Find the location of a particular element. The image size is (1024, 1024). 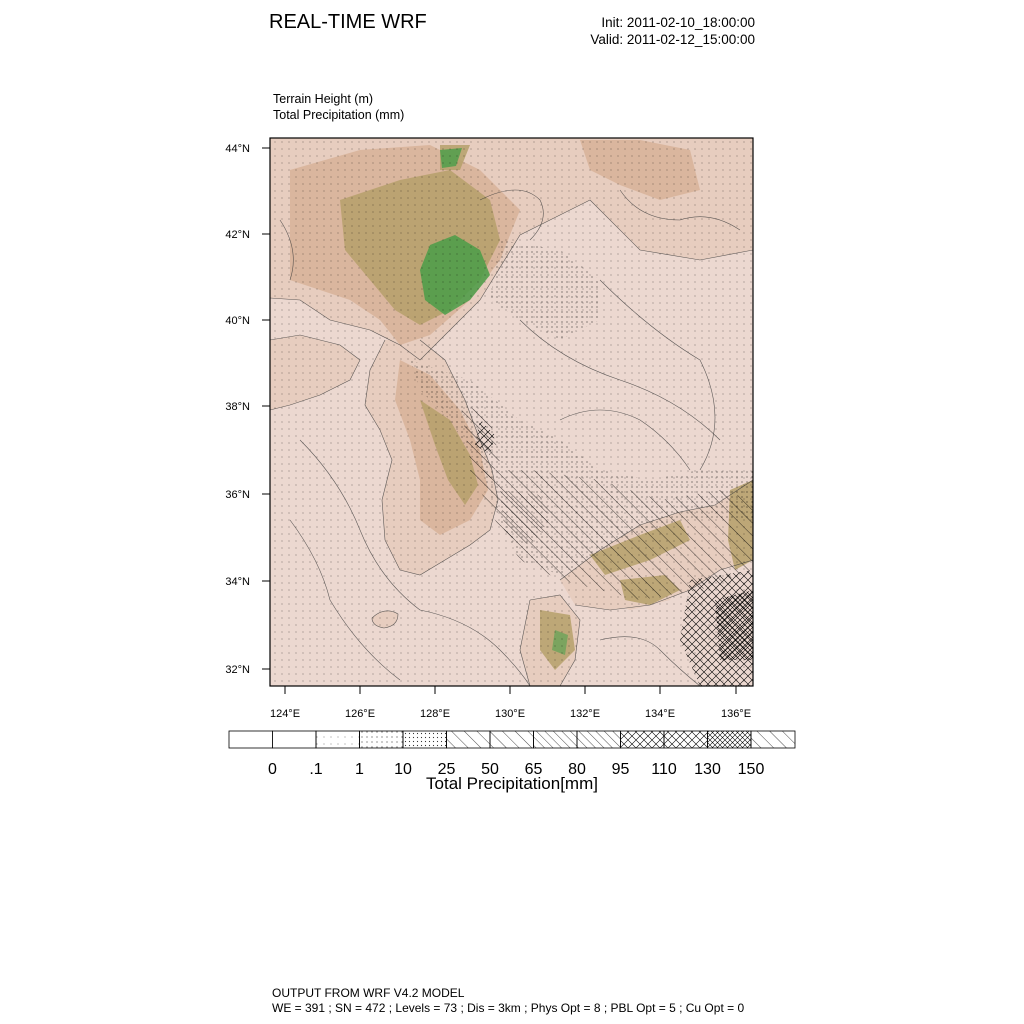

lat-label: 36°N is located at coordinates (237, 495).